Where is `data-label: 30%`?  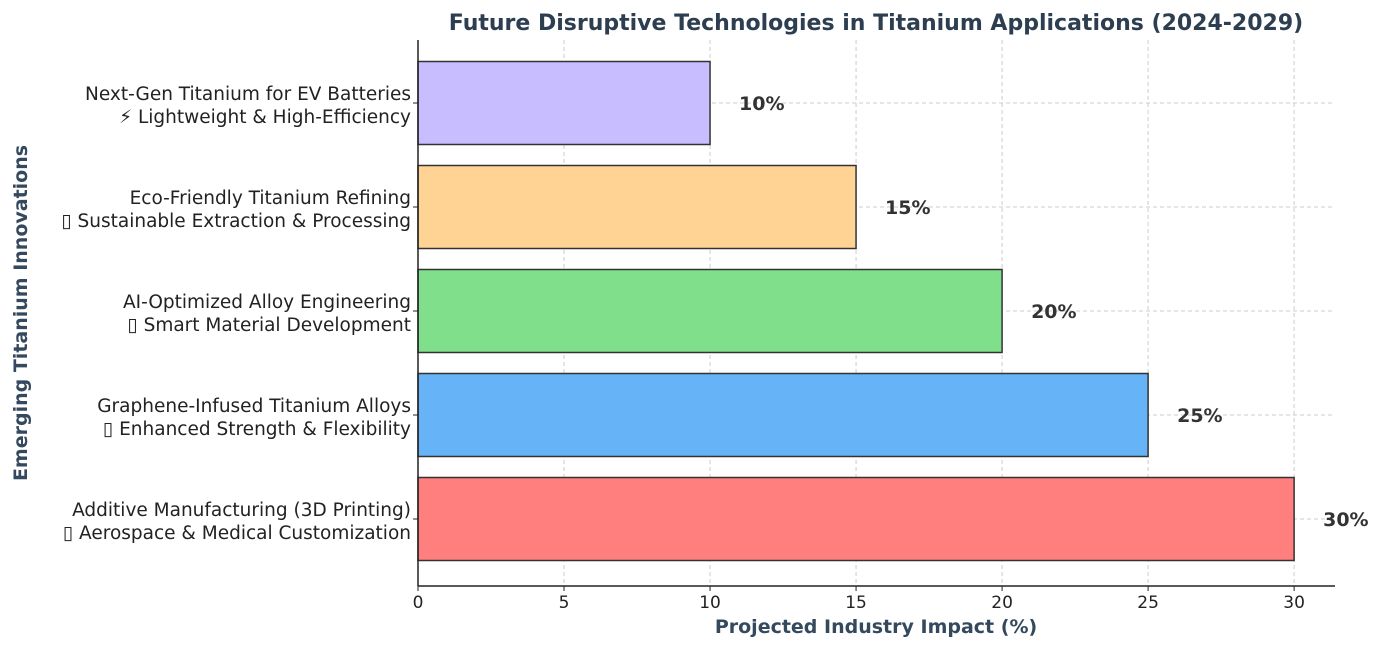
data-label: 30% is located at coordinates (1345, 520).